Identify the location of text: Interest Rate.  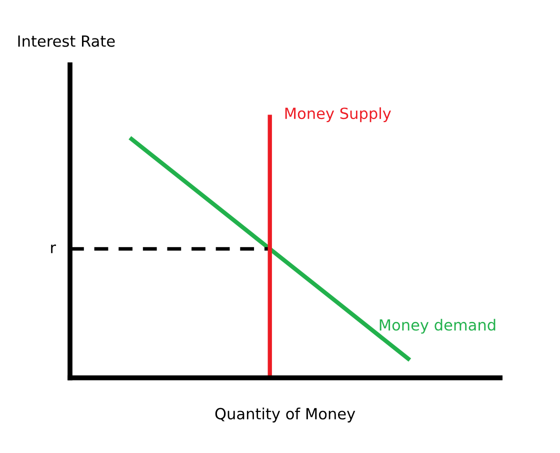
(66, 41).